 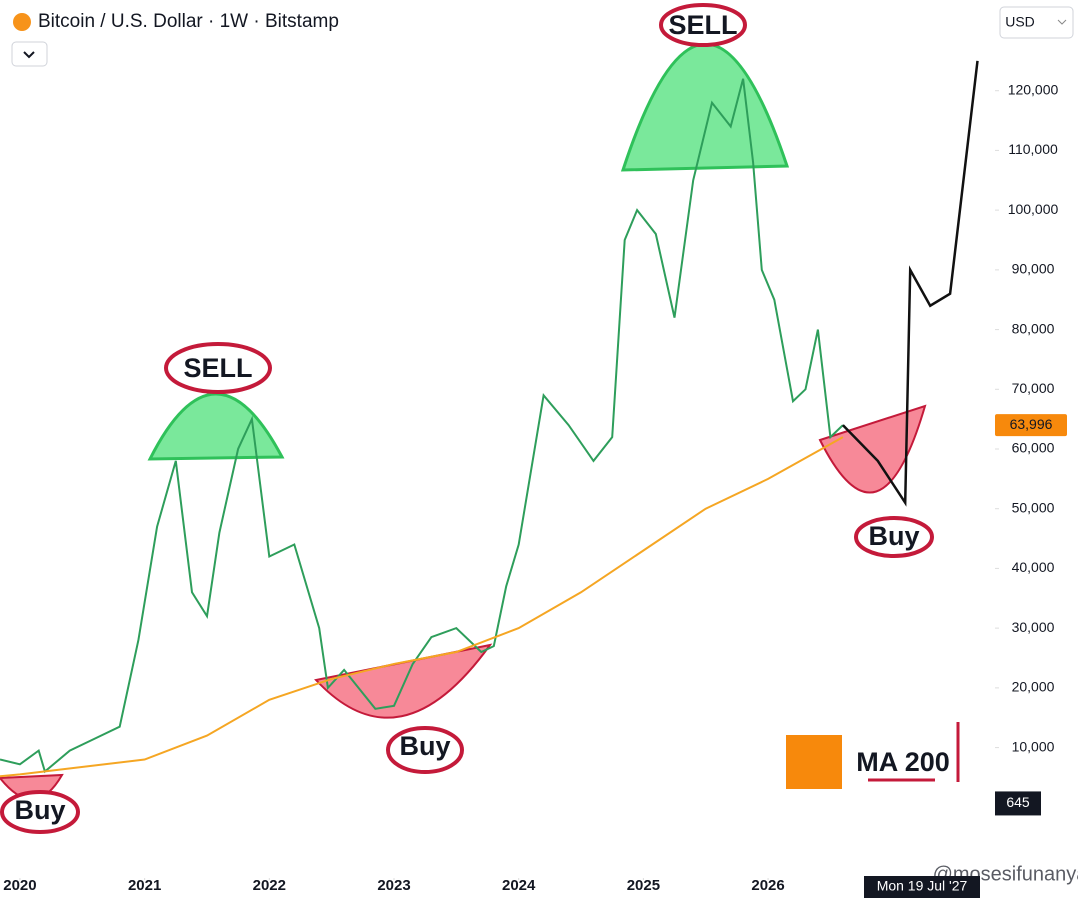 What do you see at coordinates (269, 885) in the screenshot?
I see `x-tick-label: 2022` at bounding box center [269, 885].